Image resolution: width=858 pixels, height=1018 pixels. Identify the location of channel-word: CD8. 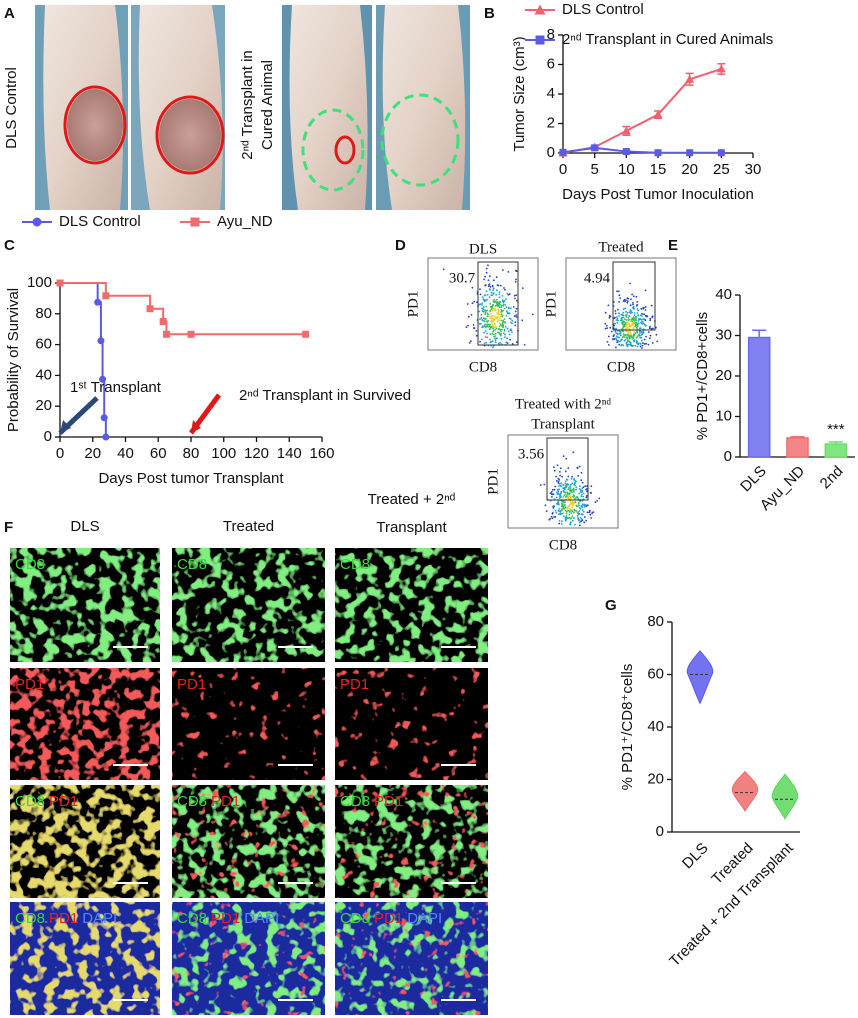
(192, 918).